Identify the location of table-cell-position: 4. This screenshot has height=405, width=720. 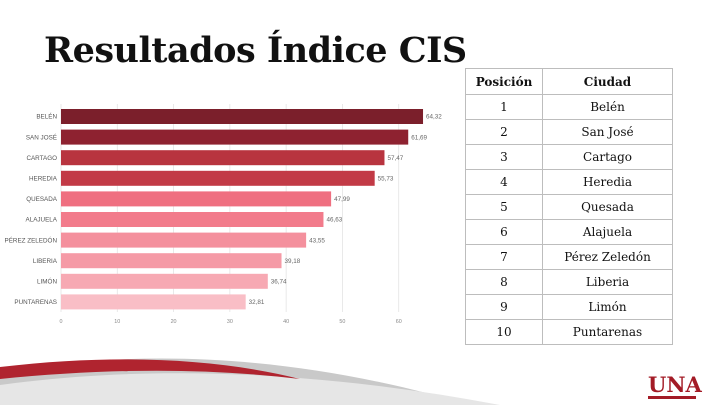
(504, 182).